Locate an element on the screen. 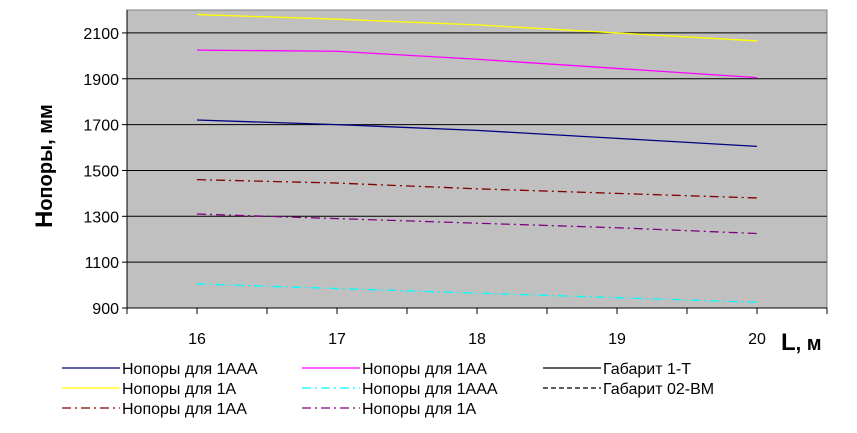 Image resolution: width=857 pixels, height=433 pixels. y-tick-label: 900 is located at coordinates (105, 309).